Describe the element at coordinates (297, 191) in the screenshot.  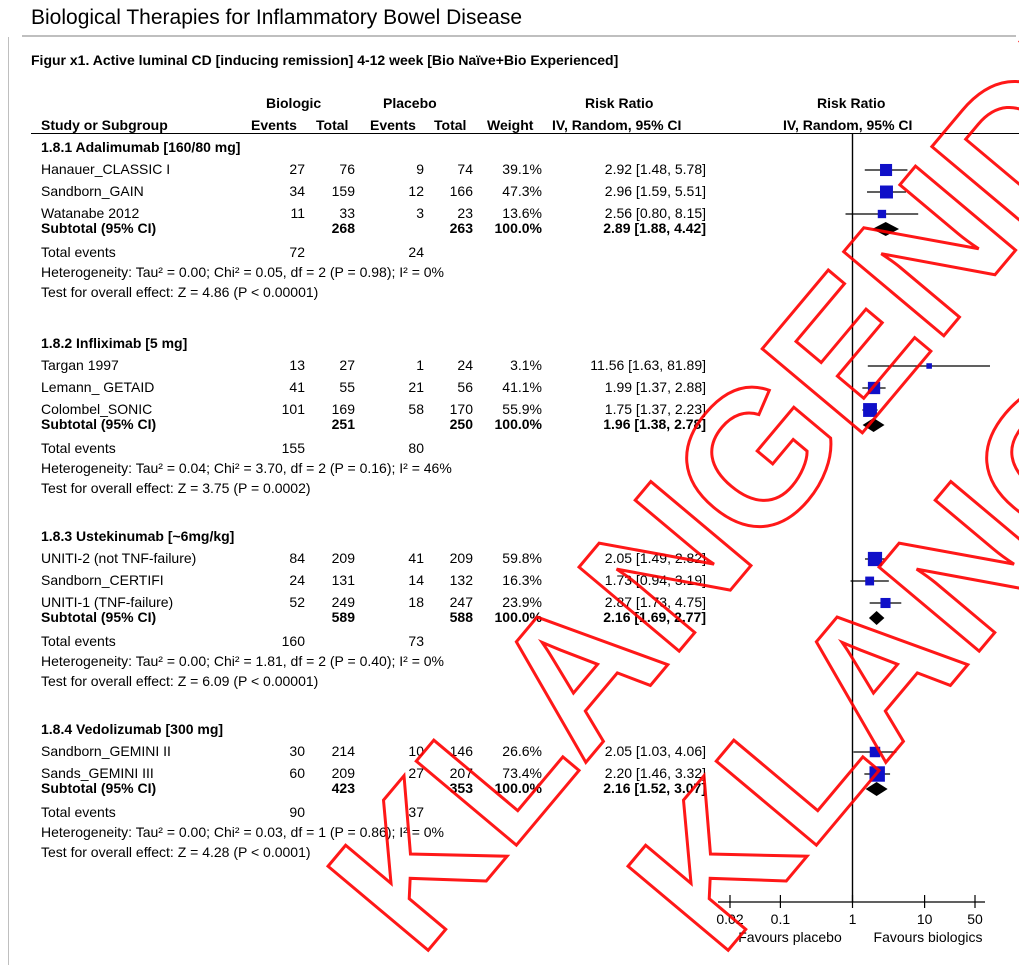
I see `events-biologic: 34` at that location.